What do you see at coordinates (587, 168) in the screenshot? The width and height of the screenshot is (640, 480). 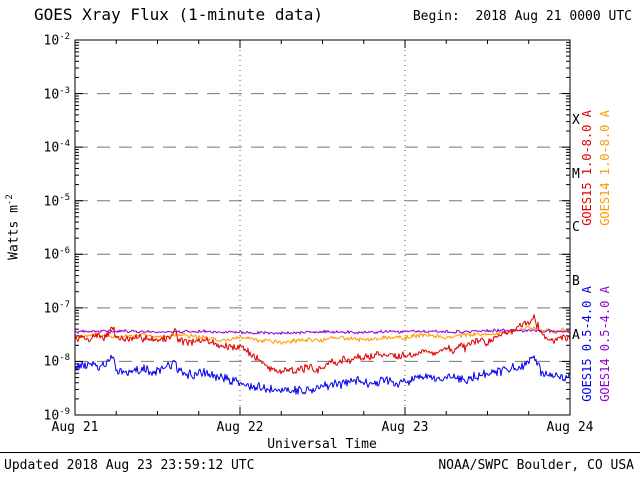 I see `legend-goes15-long: GOES15 1.0-8.0 A` at bounding box center [587, 168].